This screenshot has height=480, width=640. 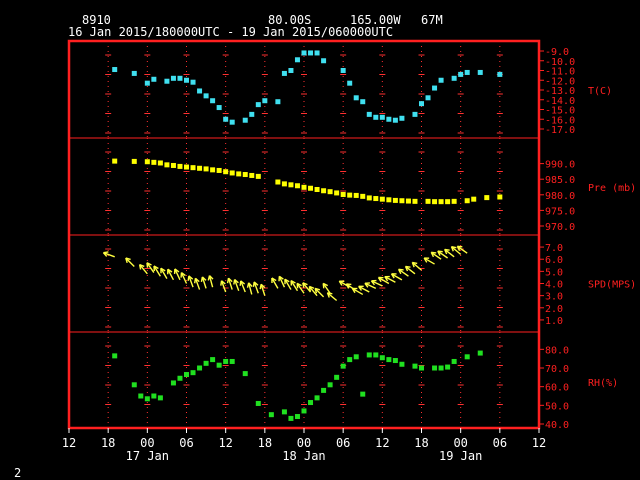 I want to click on temp-tick-label: -16.0, so click(x=560, y=120).